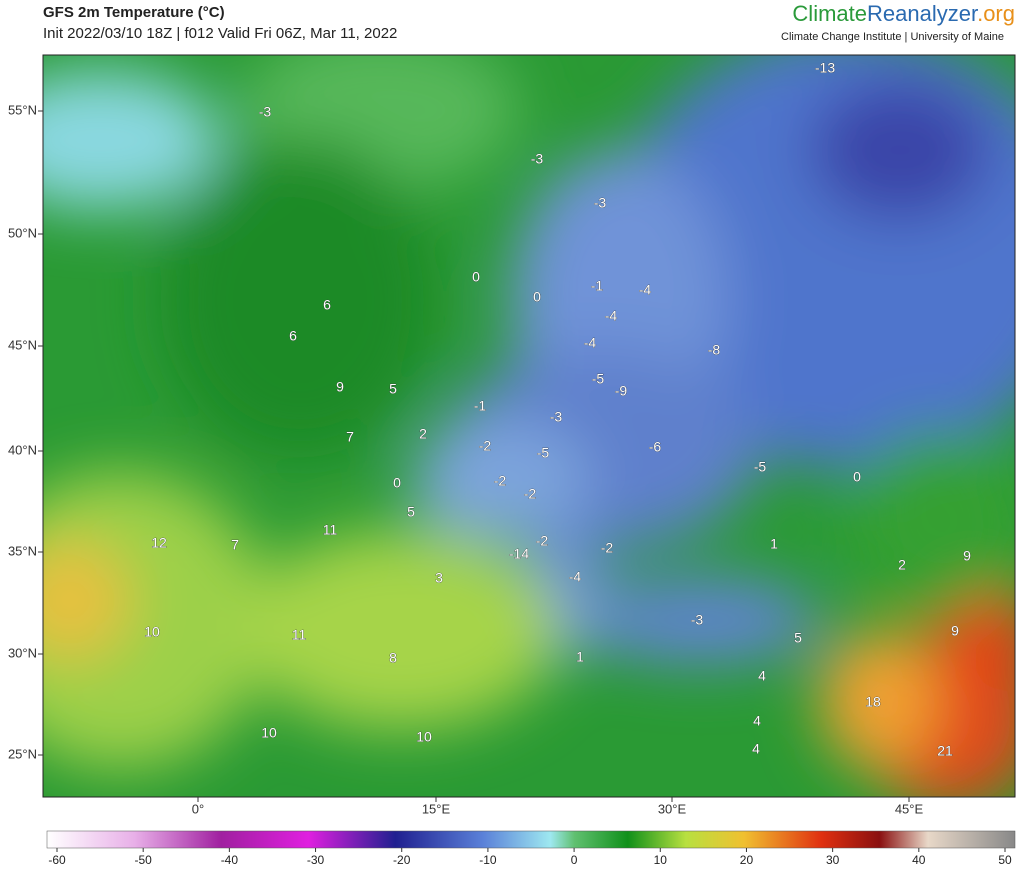 This screenshot has height=875, width=1024. Describe the element at coordinates (714, 350) in the screenshot. I see `temperature-label: -8` at that location.